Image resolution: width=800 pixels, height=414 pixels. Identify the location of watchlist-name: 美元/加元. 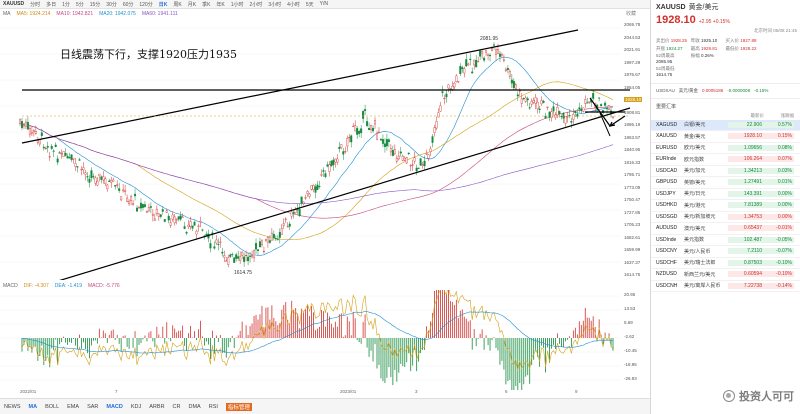
(695, 171).